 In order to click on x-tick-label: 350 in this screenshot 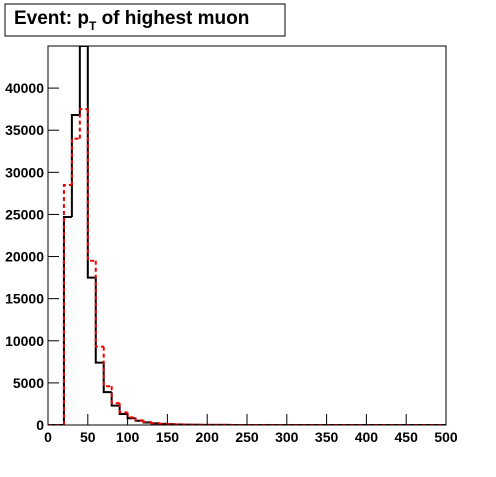, I will do `click(327, 437)`.